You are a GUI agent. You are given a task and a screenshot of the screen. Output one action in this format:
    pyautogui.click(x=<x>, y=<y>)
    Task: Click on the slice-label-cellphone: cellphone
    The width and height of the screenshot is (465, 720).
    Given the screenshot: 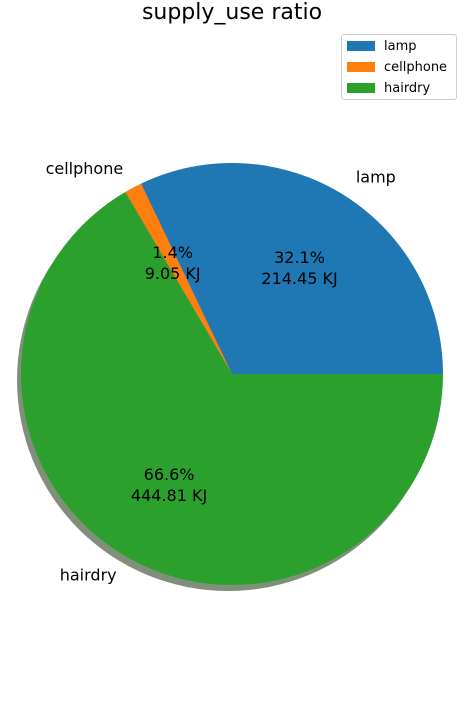 What is the action you would take?
    pyautogui.click(x=85, y=168)
    